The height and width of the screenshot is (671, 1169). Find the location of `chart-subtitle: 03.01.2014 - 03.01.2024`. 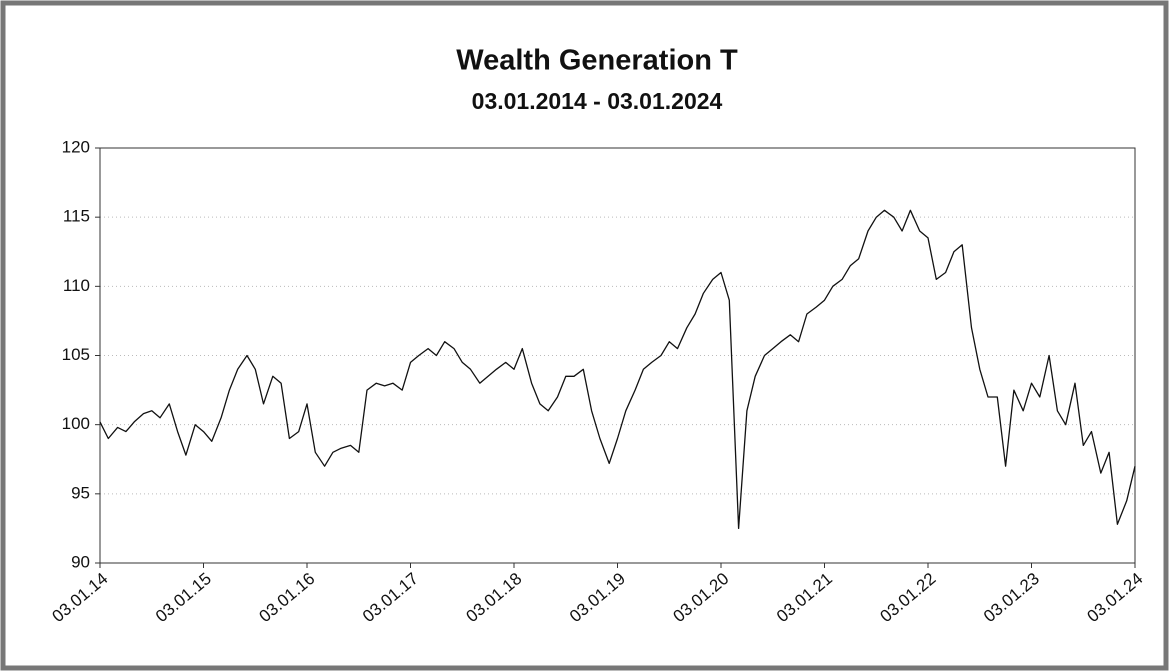

chart-subtitle: 03.01.2014 - 03.01.2024 is located at coordinates (597, 101).